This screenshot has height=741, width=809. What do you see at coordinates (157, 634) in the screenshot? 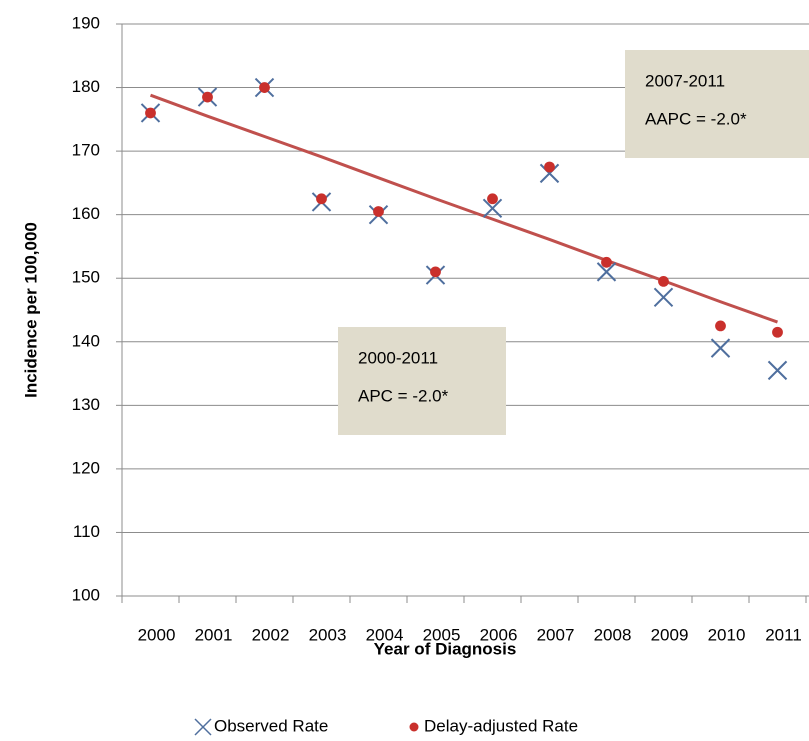
I see `x-tick-label: 2000` at bounding box center [157, 634].